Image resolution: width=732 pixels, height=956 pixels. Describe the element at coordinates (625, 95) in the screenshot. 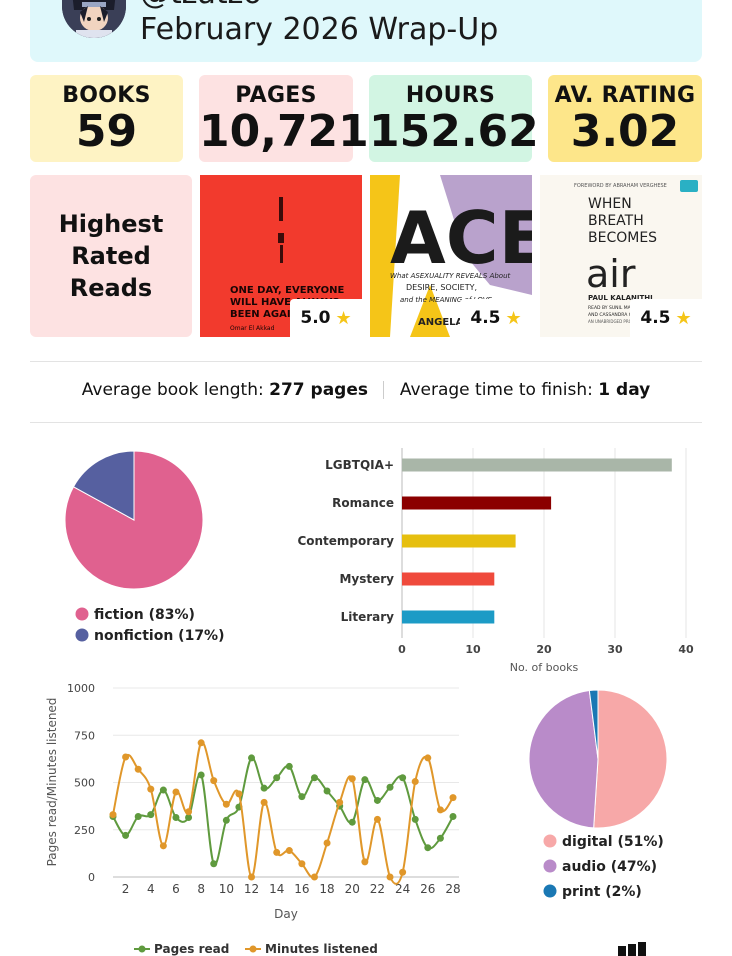

I see `stat-label: AV. RATING` at that location.